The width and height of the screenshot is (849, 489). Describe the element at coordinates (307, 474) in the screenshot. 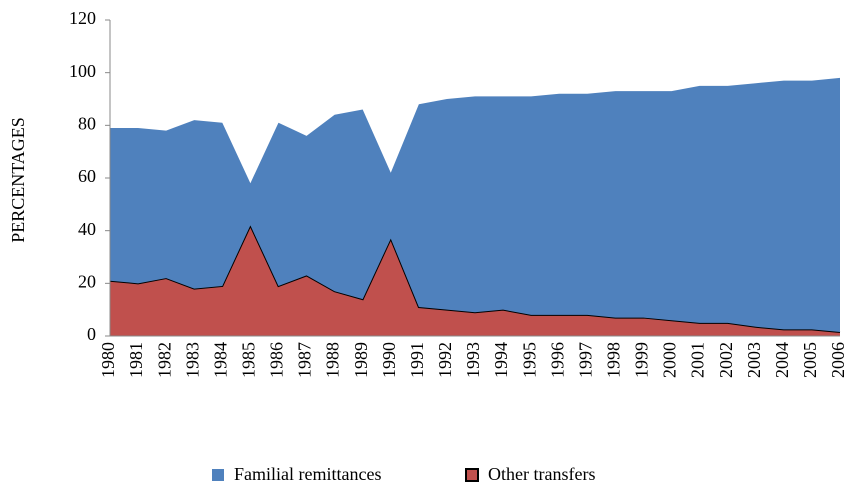

I see `legend-label: Familial remittances` at that location.